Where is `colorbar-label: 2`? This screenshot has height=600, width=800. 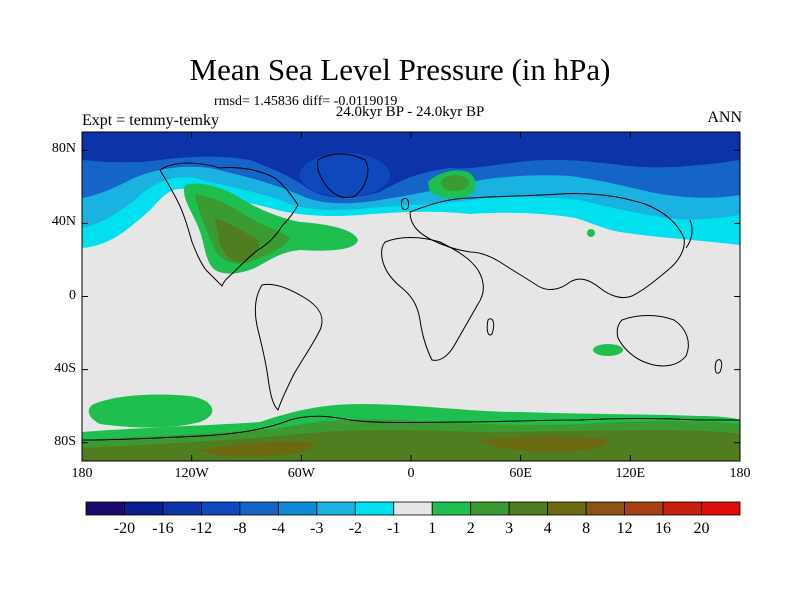 colorbar-label: 2 is located at coordinates (470, 528).